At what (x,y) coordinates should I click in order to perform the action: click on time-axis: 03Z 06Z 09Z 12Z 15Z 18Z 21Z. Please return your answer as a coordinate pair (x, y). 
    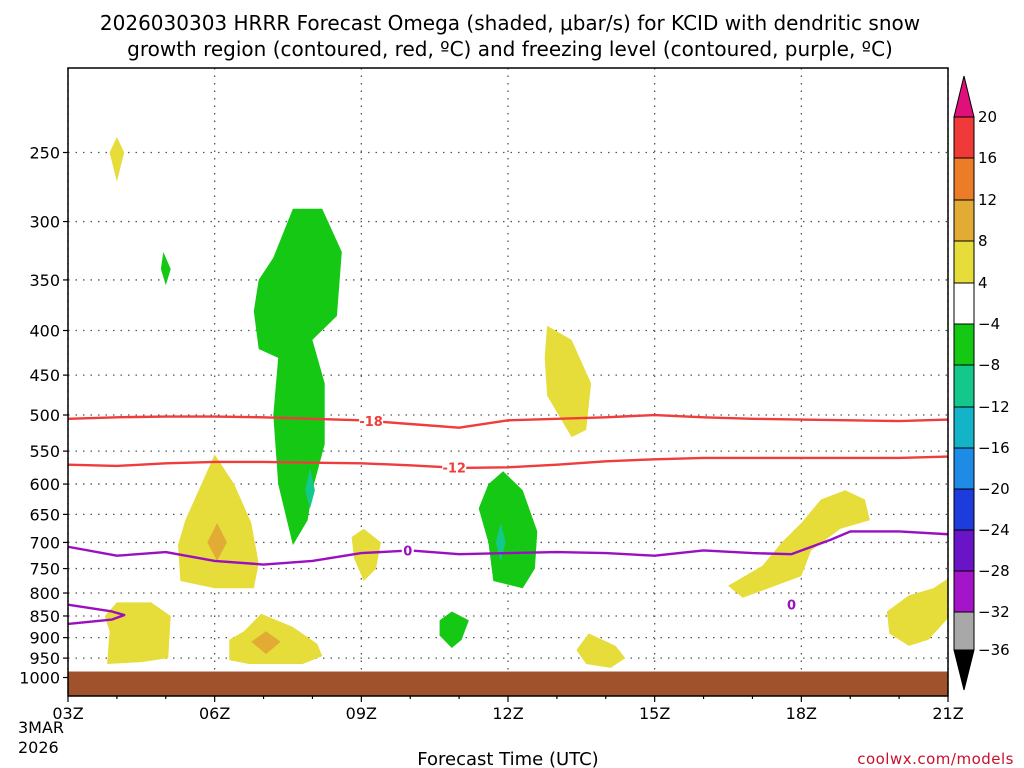
    Looking at the image, I should click on (508, 709).